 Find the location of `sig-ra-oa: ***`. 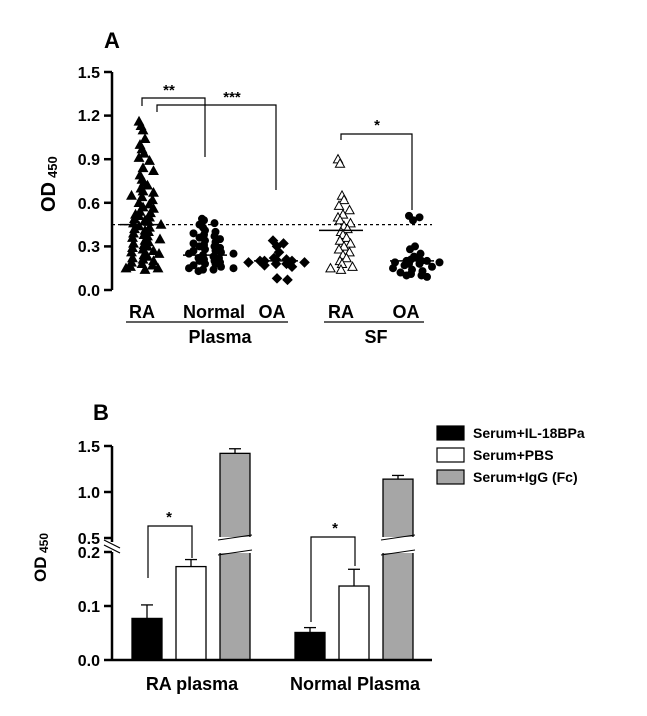

sig-ra-oa: *** is located at coordinates (232, 97).